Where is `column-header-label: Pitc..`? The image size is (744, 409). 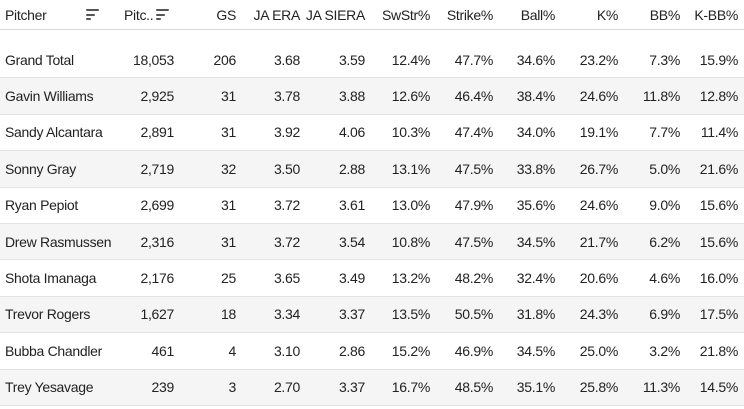
column-header-label: Pitc.. is located at coordinates (139, 14).